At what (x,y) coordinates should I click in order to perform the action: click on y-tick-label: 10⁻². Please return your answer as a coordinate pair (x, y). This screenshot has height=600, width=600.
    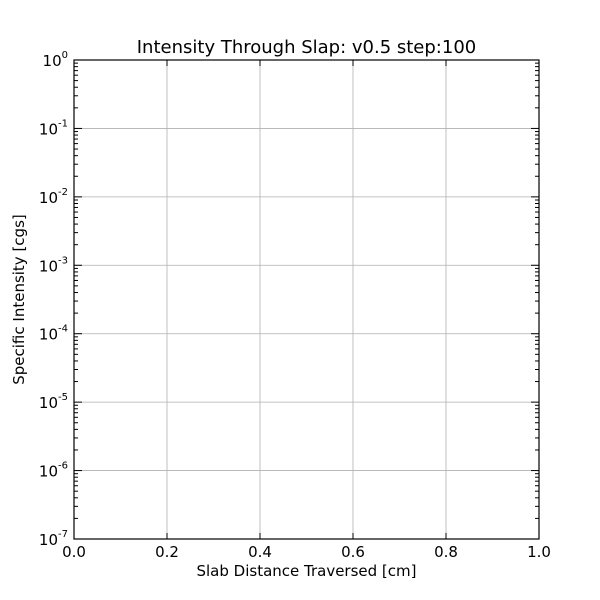
    Looking at the image, I should click on (53, 197).